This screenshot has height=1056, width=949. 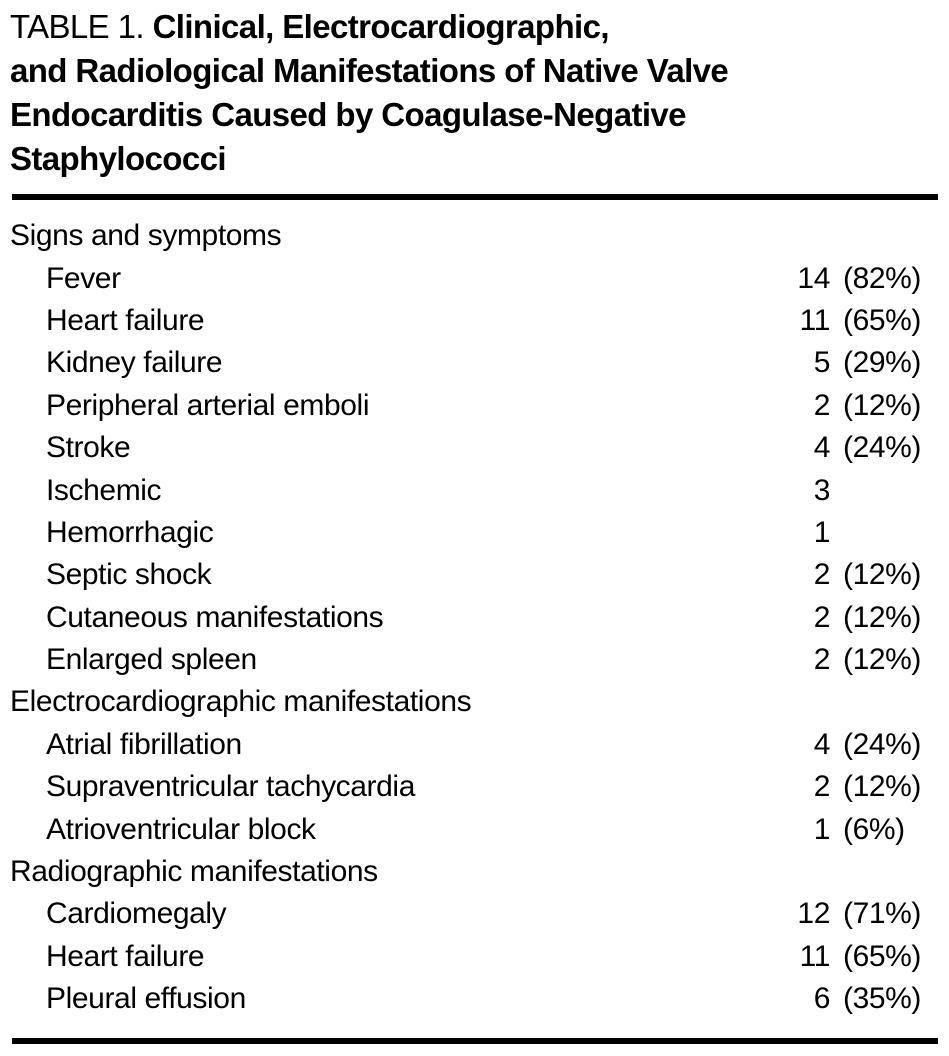 What do you see at coordinates (475, 787) in the screenshot?
I see `table-row: Supraventricular tachycardia 2 (12%)` at bounding box center [475, 787].